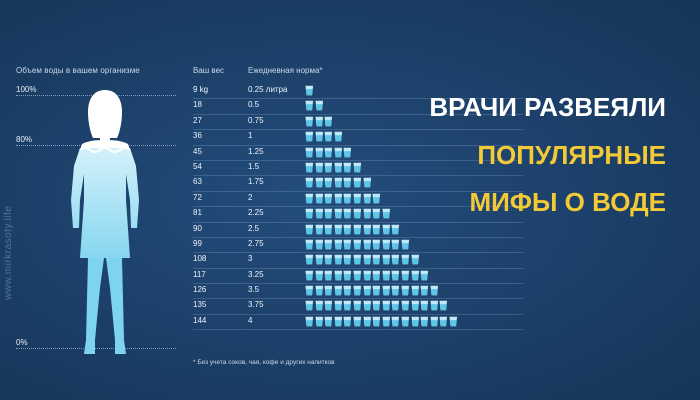  I want to click on weight-value: 126, so click(200, 290).